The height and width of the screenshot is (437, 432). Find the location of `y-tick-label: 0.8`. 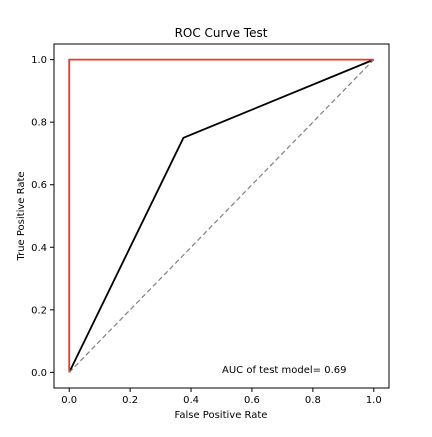

y-tick-label: 0.8 is located at coordinates (39, 123).